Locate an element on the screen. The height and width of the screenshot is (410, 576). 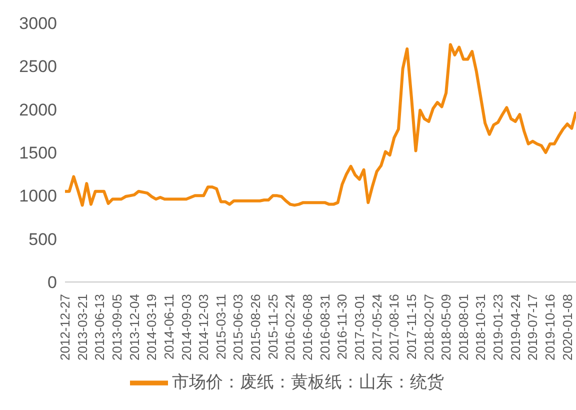
y-tick-label: 2500 is located at coordinates (38, 66).